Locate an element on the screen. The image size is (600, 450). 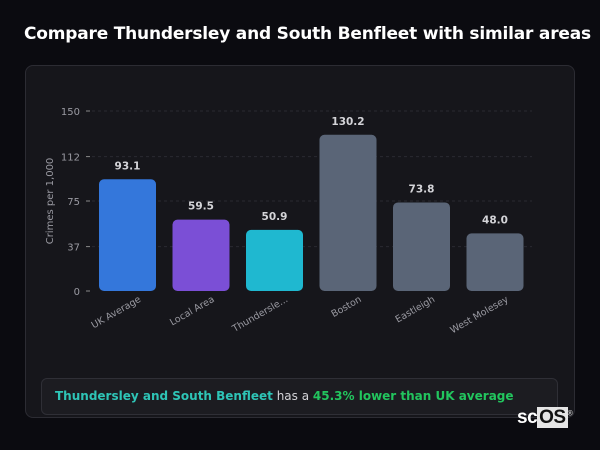
x-tick-label: UK Average is located at coordinates (116, 312).